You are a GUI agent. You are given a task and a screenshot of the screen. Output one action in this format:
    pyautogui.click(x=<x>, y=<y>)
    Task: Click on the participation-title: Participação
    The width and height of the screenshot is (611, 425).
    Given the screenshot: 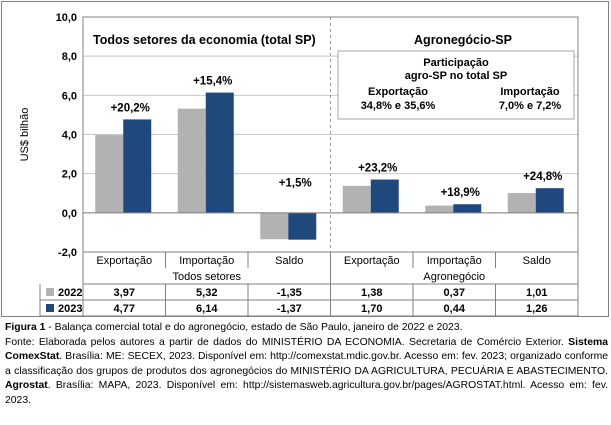 What is the action you would take?
    pyautogui.click(x=456, y=63)
    